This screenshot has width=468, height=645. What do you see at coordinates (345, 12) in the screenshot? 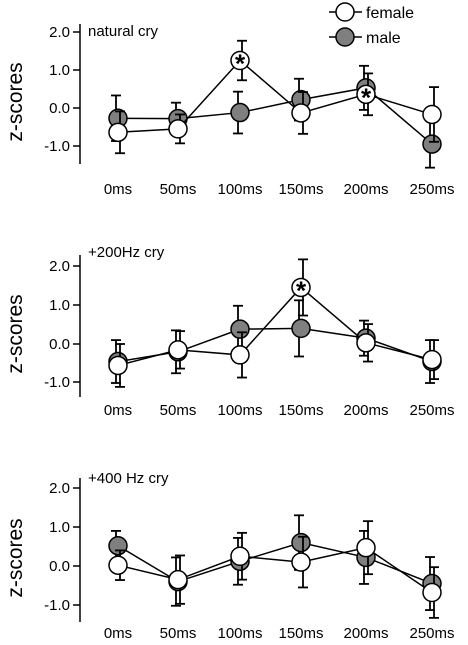
I see `legend-female-marker` at bounding box center [345, 12].